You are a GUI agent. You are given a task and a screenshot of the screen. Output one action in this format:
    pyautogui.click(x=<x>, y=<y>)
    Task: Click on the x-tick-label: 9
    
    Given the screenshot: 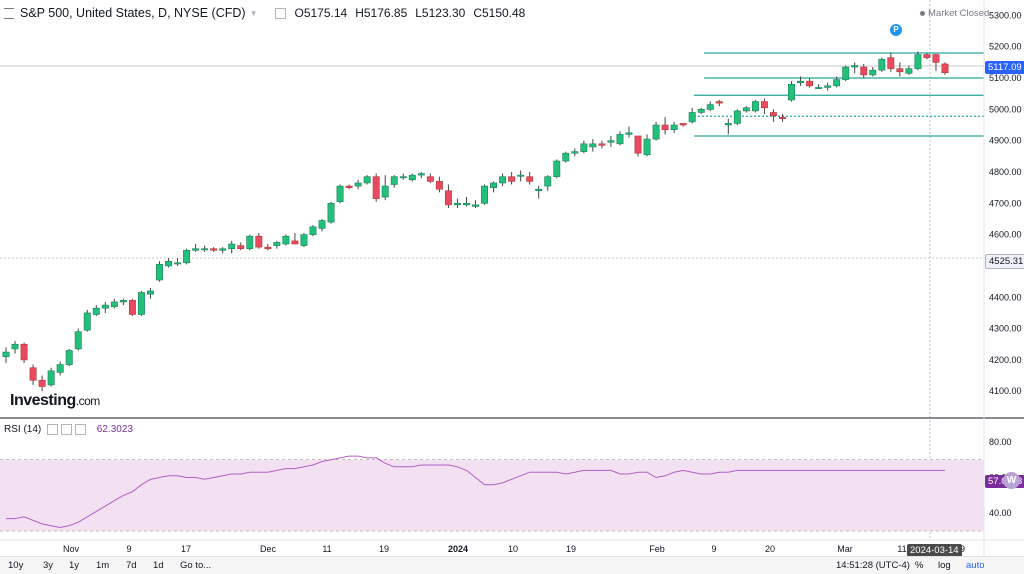 What is the action you would take?
    pyautogui.click(x=713, y=549)
    